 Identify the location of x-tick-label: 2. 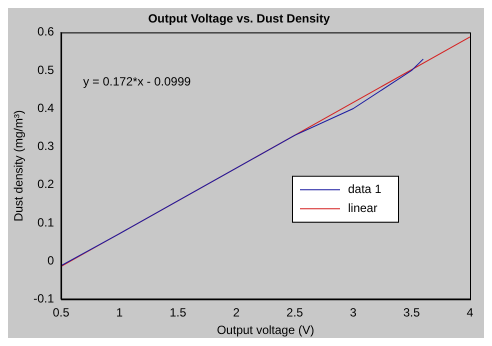
(236, 313).